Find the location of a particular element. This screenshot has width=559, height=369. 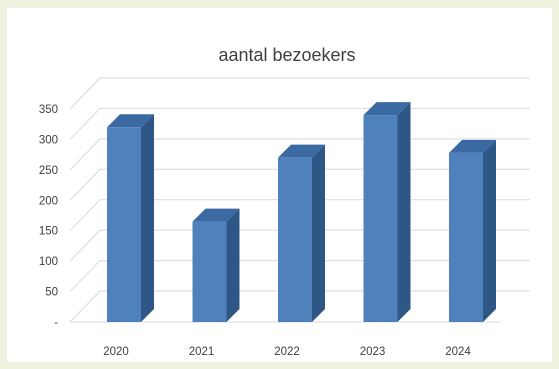

gridline is located at coordinates (299, 93).